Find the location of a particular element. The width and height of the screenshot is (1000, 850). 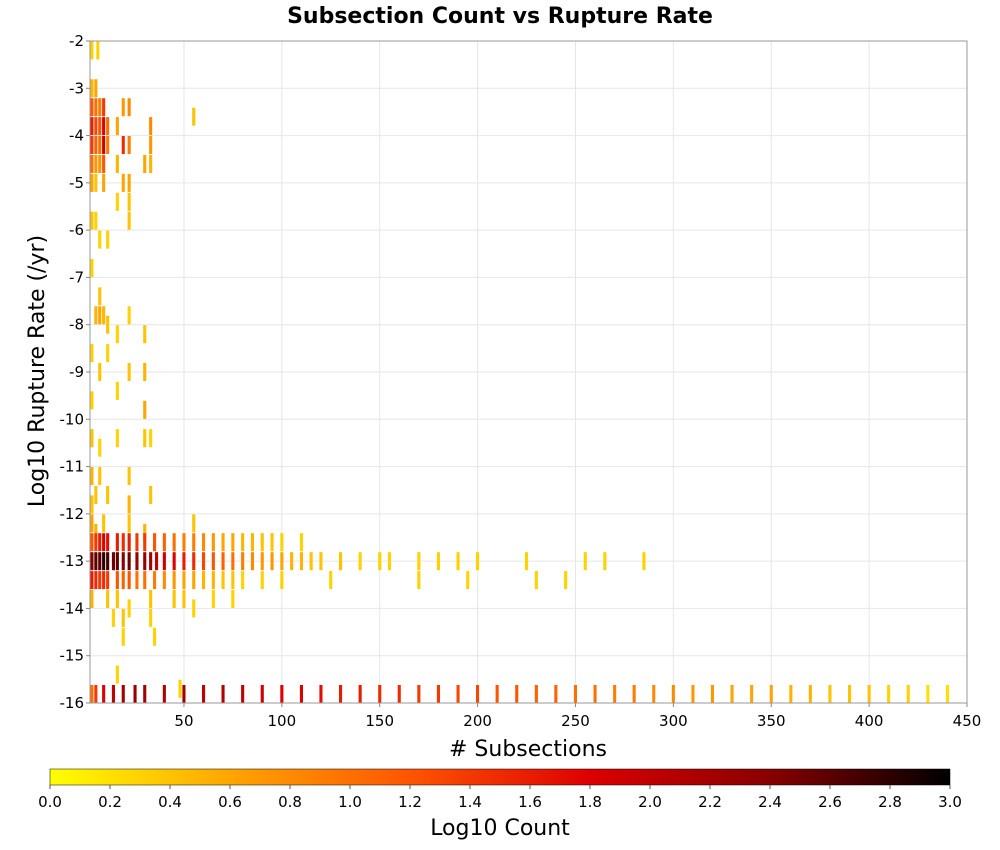

y-tick-label: -16 is located at coordinates (72, 703).